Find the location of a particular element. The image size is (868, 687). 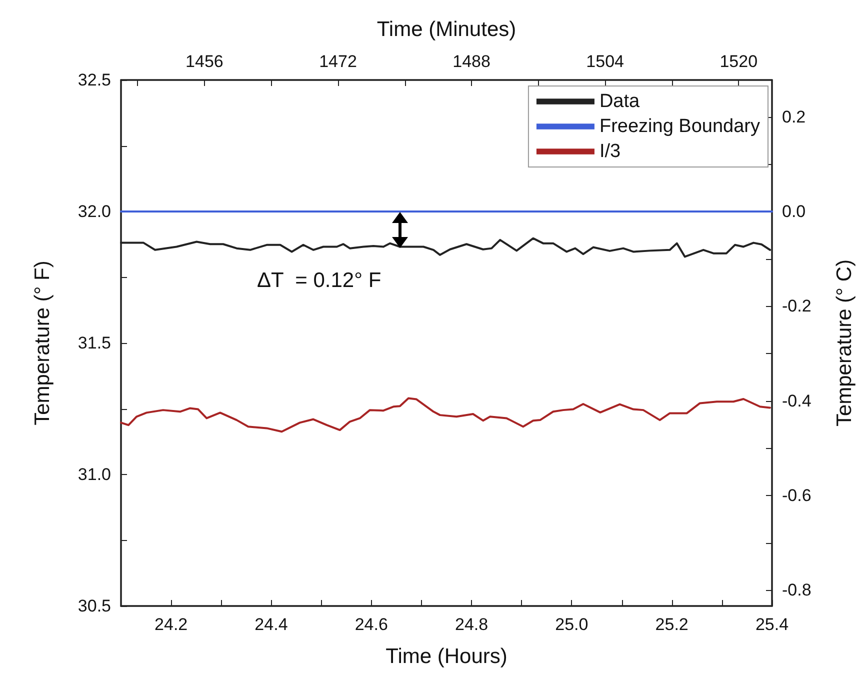

y-tick-label: 32.5 is located at coordinates (94, 80).